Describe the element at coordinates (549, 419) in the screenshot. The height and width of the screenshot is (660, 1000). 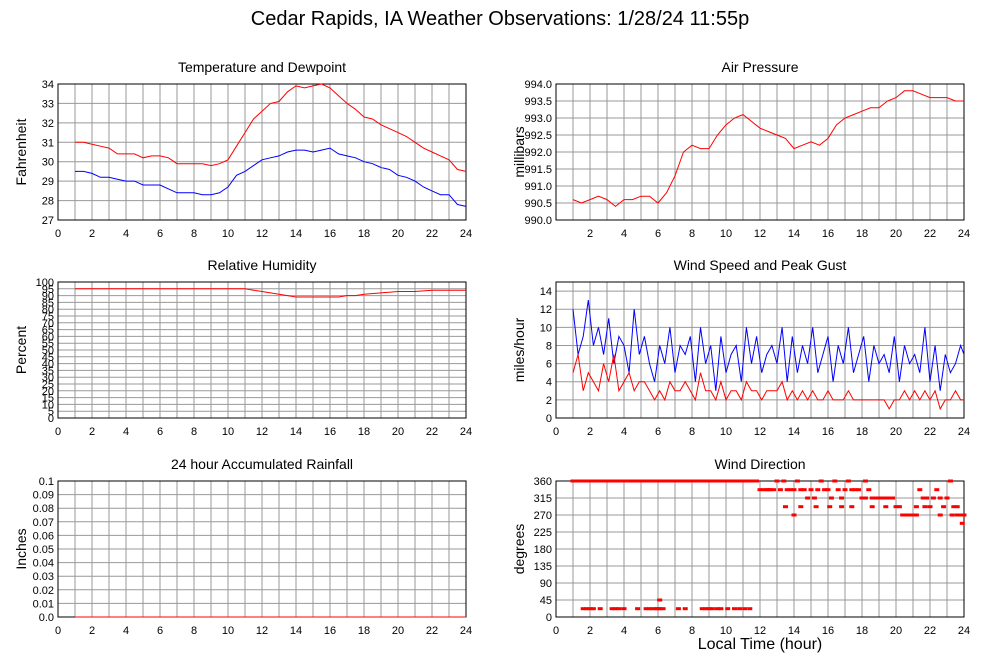
I see `wind-ytick-label: 0` at that location.